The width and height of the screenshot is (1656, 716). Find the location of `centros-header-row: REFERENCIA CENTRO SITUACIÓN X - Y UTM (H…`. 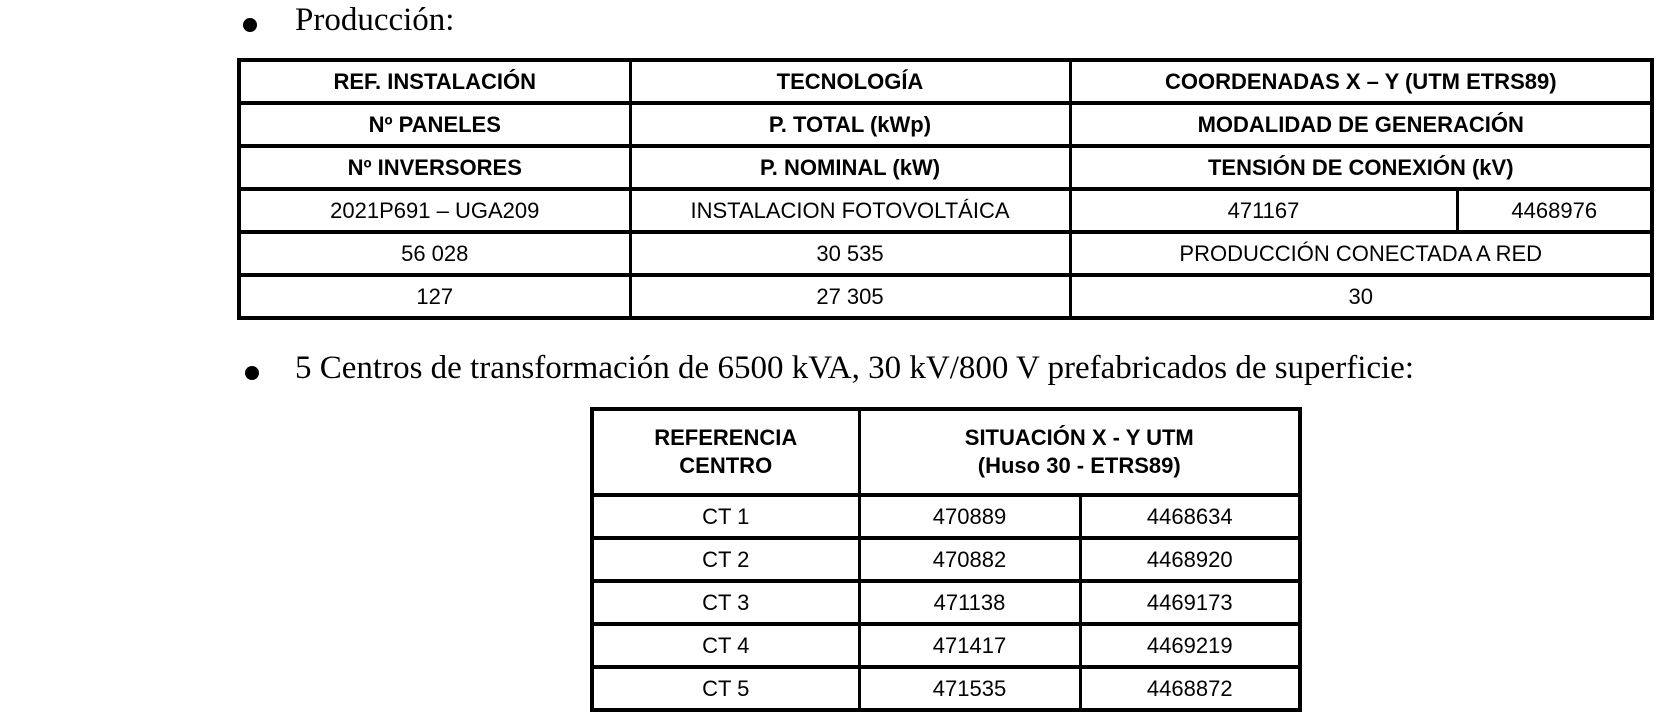

centros-header-row: REFERENCIA CENTRO SITUACIÓN X - Y UTM (H… is located at coordinates (946, 452).